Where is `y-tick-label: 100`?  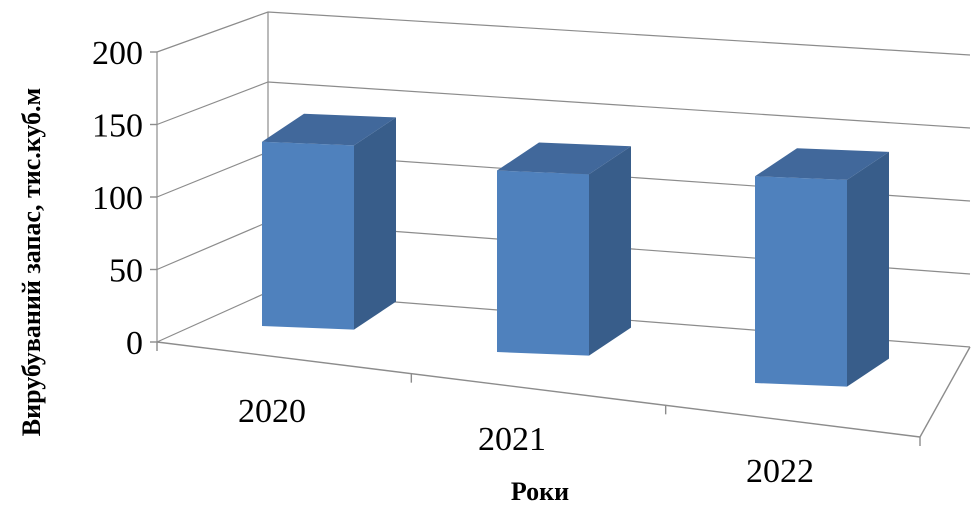 y-tick-label: 100 is located at coordinates (117, 198).